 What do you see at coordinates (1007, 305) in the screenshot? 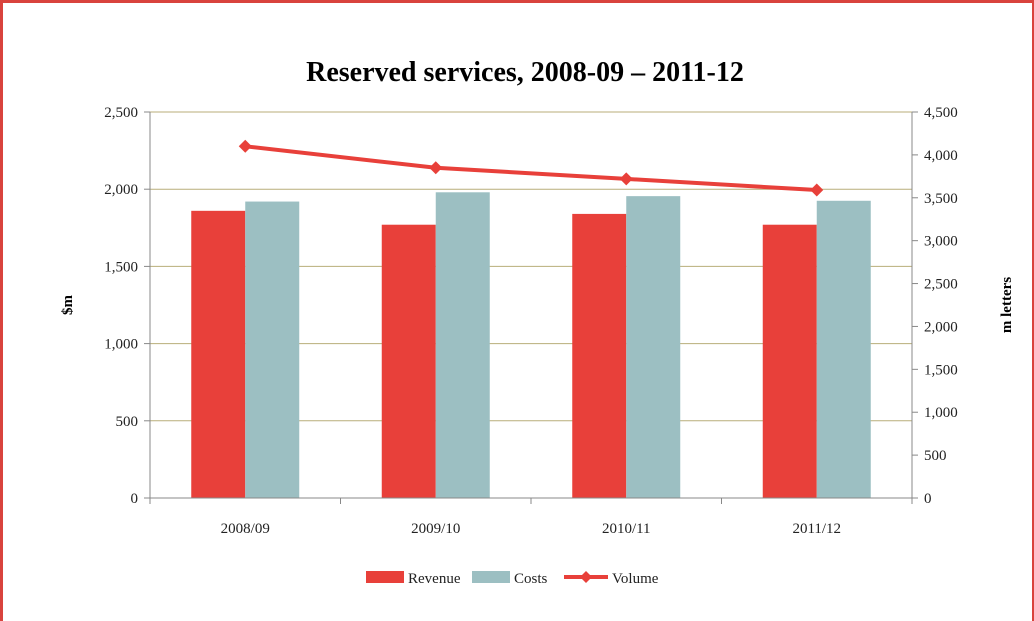
I see `right-axis-title: m letters` at bounding box center [1007, 305].